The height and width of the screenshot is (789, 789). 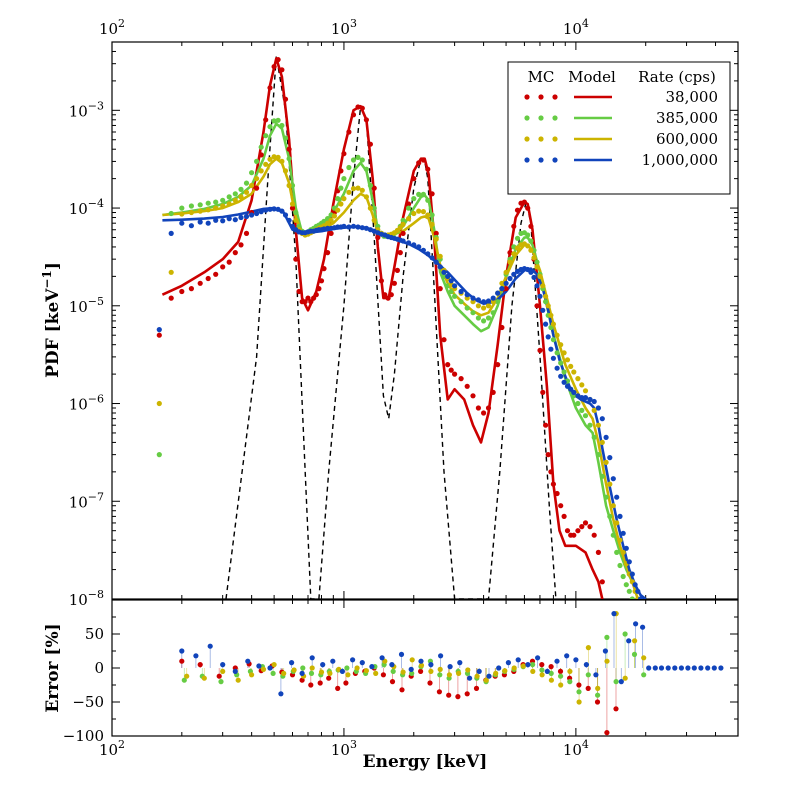 I want to click on x-axis-label: Energy [keV], so click(x=425, y=762).